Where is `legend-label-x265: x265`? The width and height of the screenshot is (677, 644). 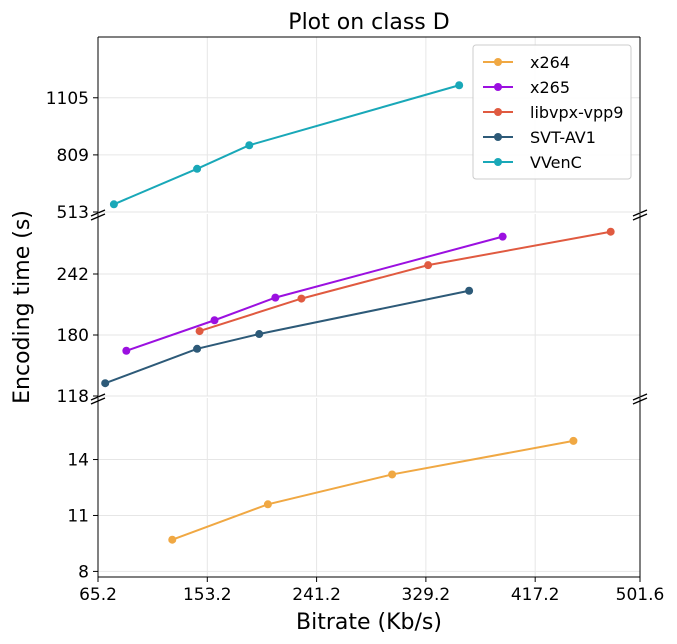 legend-label-x265: x265 is located at coordinates (550, 87).